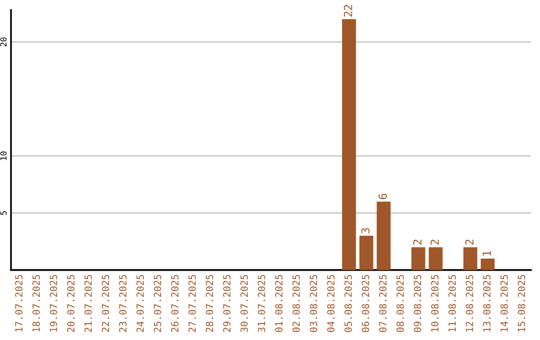 The image size is (540, 340). What do you see at coordinates (3, 213) in the screenshot?
I see `y-tick-label: 5` at bounding box center [3, 213].